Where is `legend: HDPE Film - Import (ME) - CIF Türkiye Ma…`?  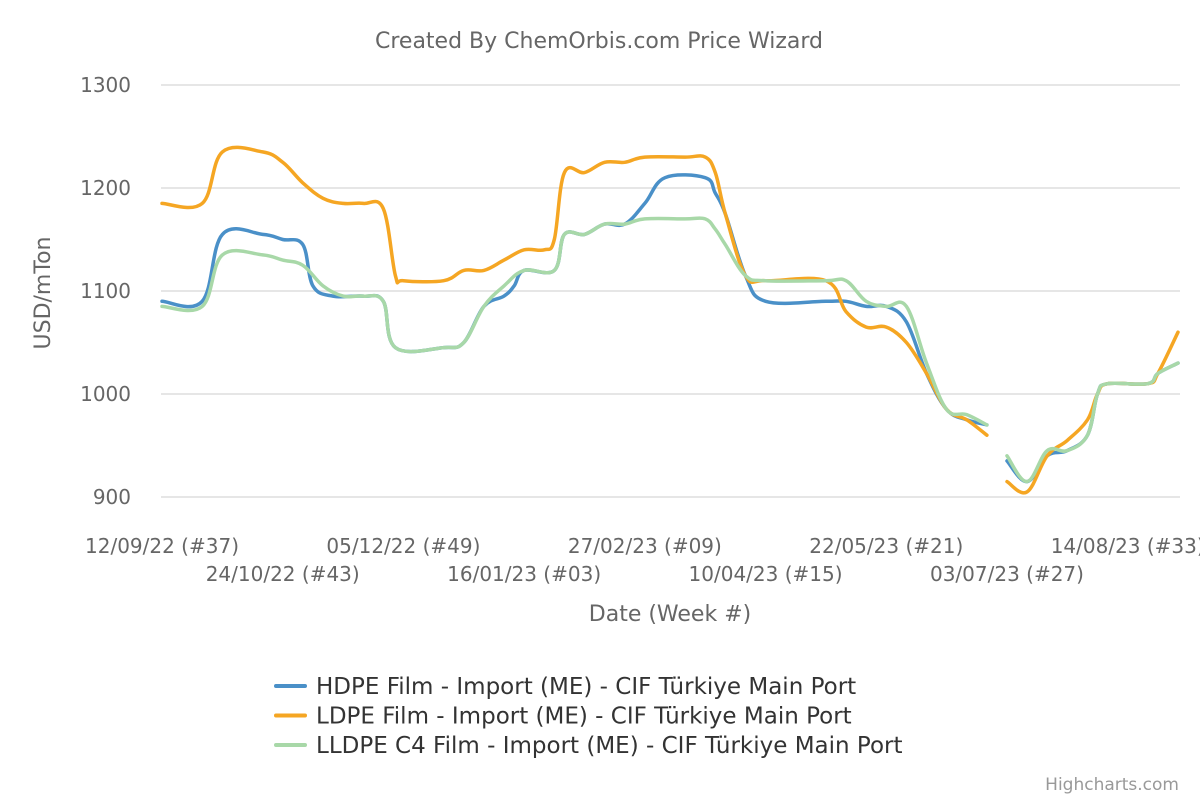
legend: HDPE Film - Import (ME) - CIF Türkiye Ma… is located at coordinates (588, 716).